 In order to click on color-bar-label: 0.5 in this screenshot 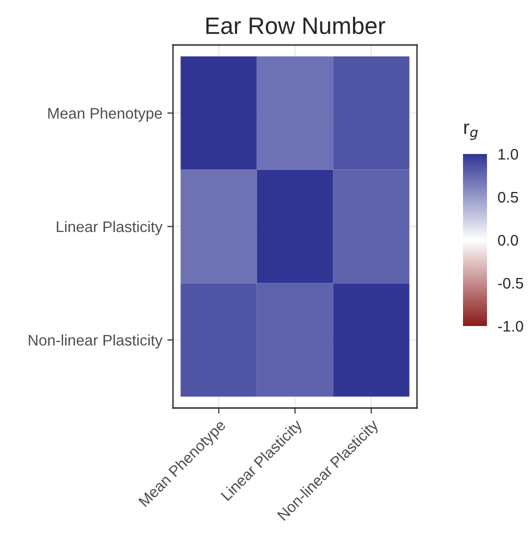, I will do `click(508, 197)`.